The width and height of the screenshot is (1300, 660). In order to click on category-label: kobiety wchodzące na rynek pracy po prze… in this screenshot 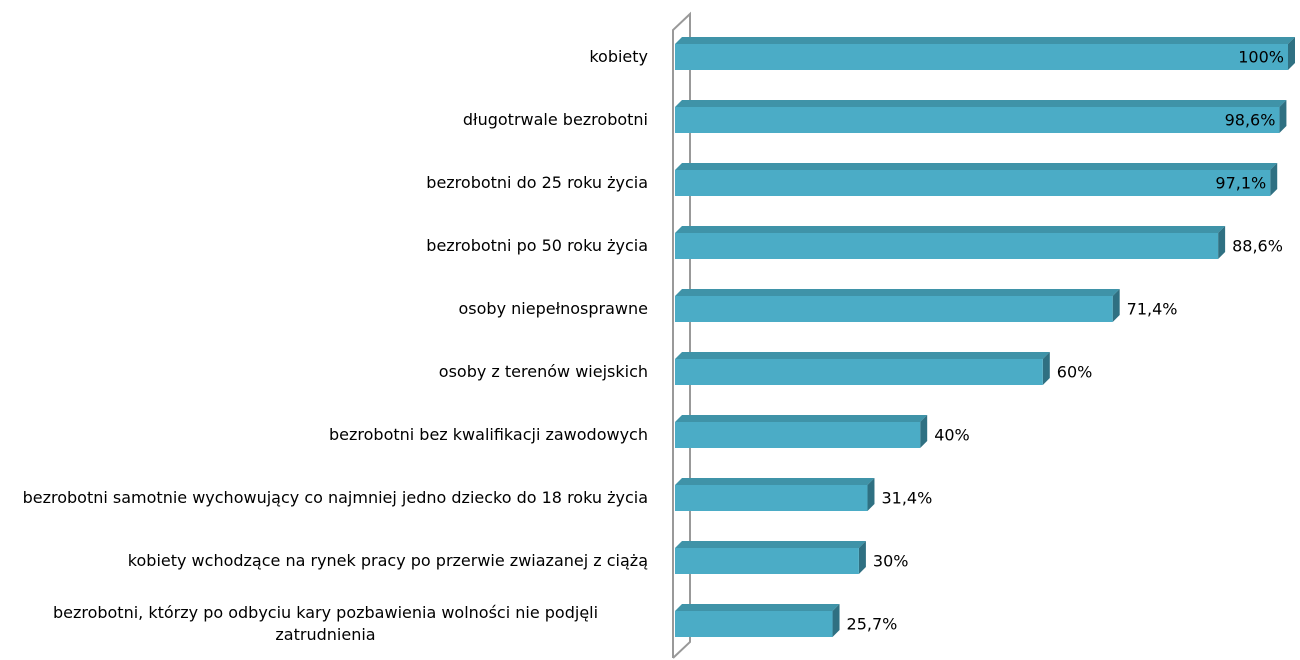, I will do `click(324, 561)`.